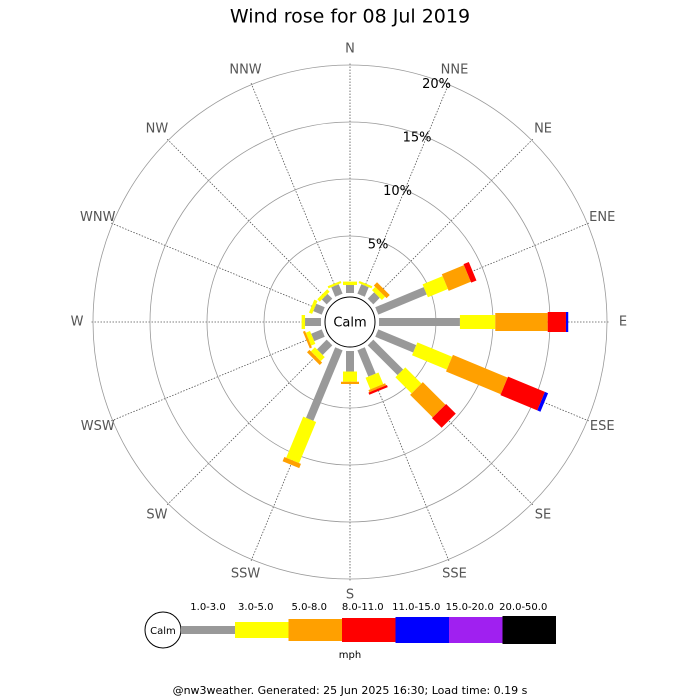  I want to click on direction-label: NW, so click(157, 128).